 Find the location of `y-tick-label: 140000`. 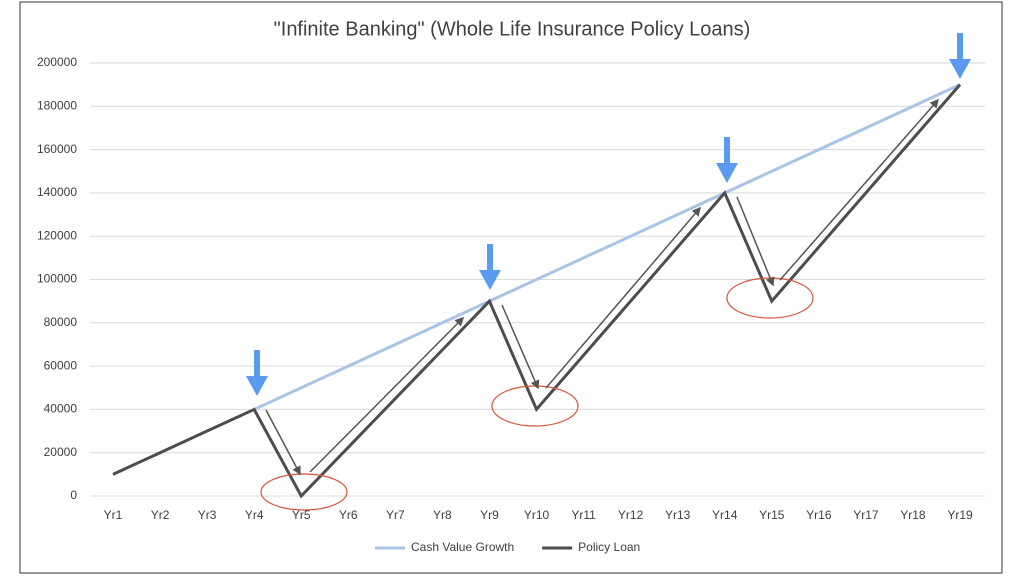

y-tick-label: 140000 is located at coordinates (57, 192).